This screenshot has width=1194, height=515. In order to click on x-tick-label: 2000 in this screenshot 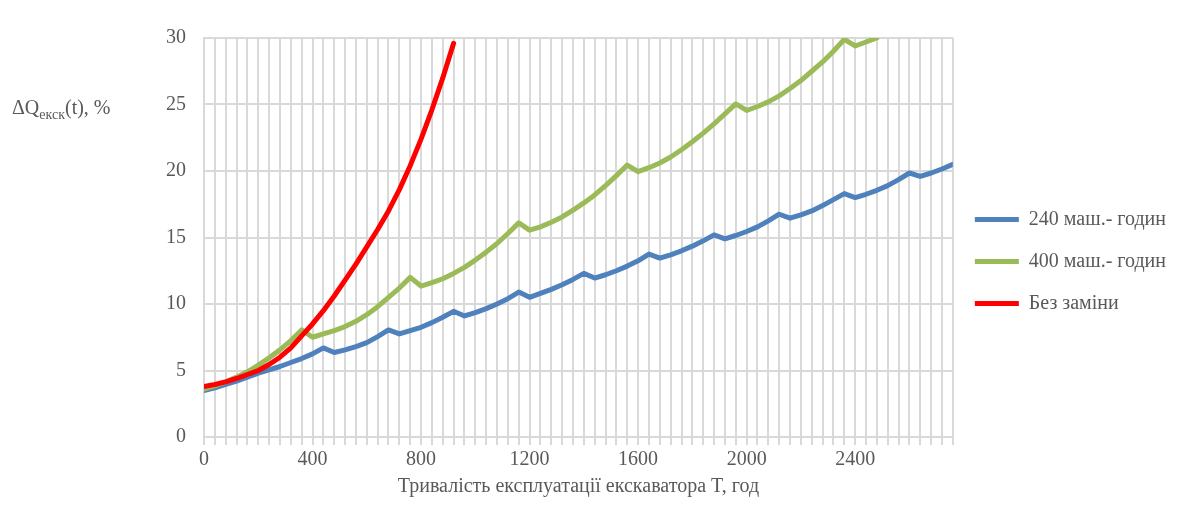, I will do `click(746, 458)`.